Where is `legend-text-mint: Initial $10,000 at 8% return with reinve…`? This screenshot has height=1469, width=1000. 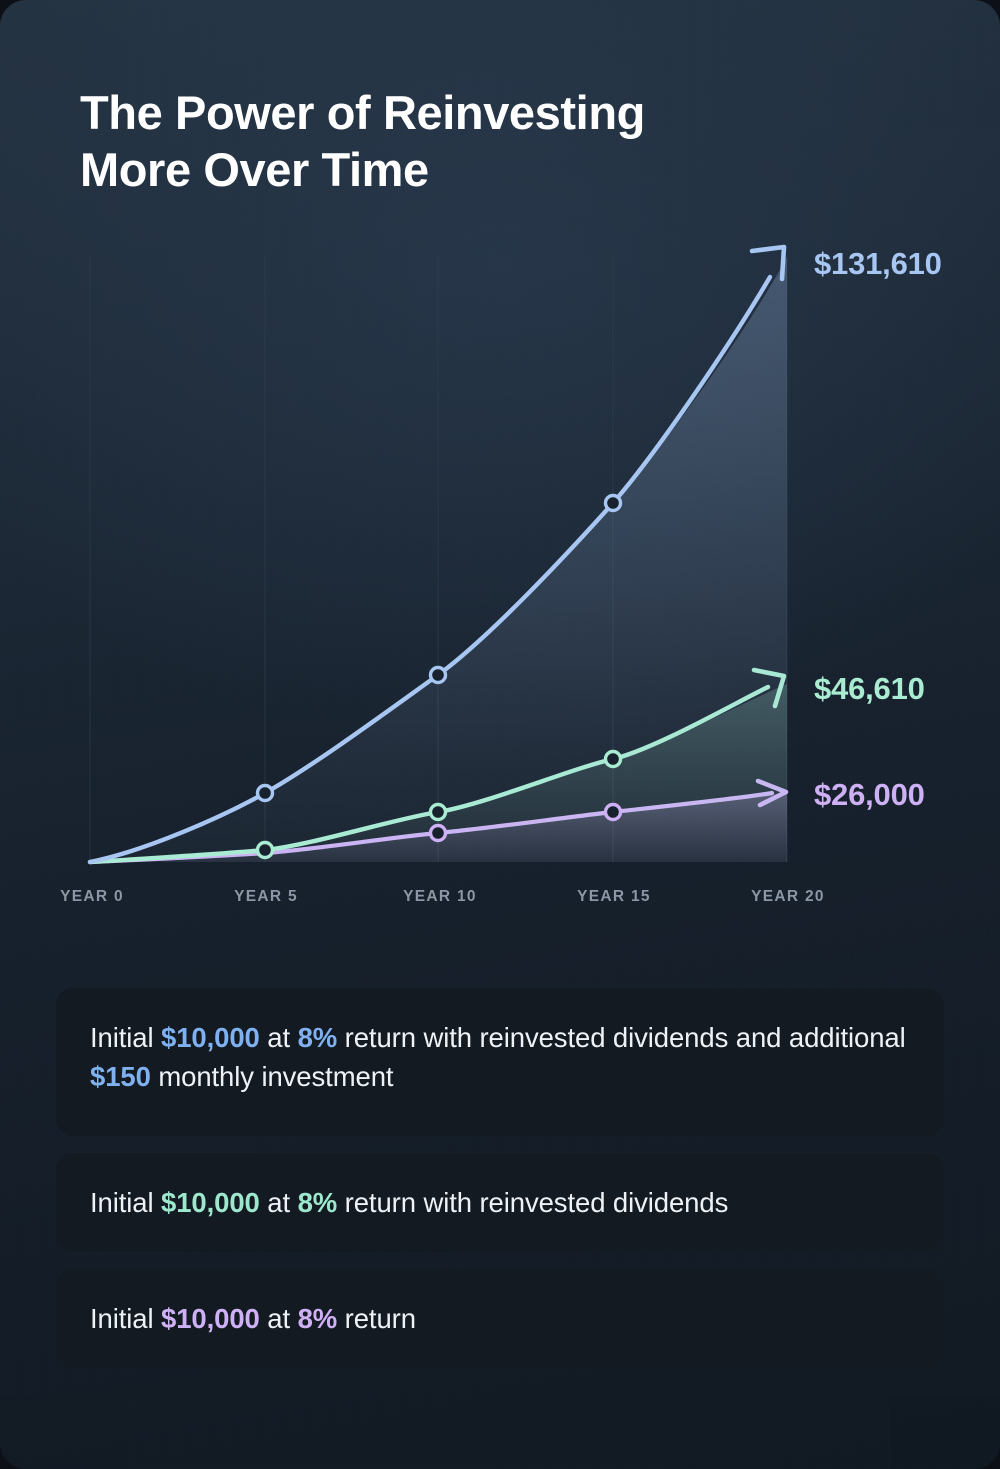 legend-text-mint: Initial $10,000 at 8% return with reinve… is located at coordinates (409, 1202).